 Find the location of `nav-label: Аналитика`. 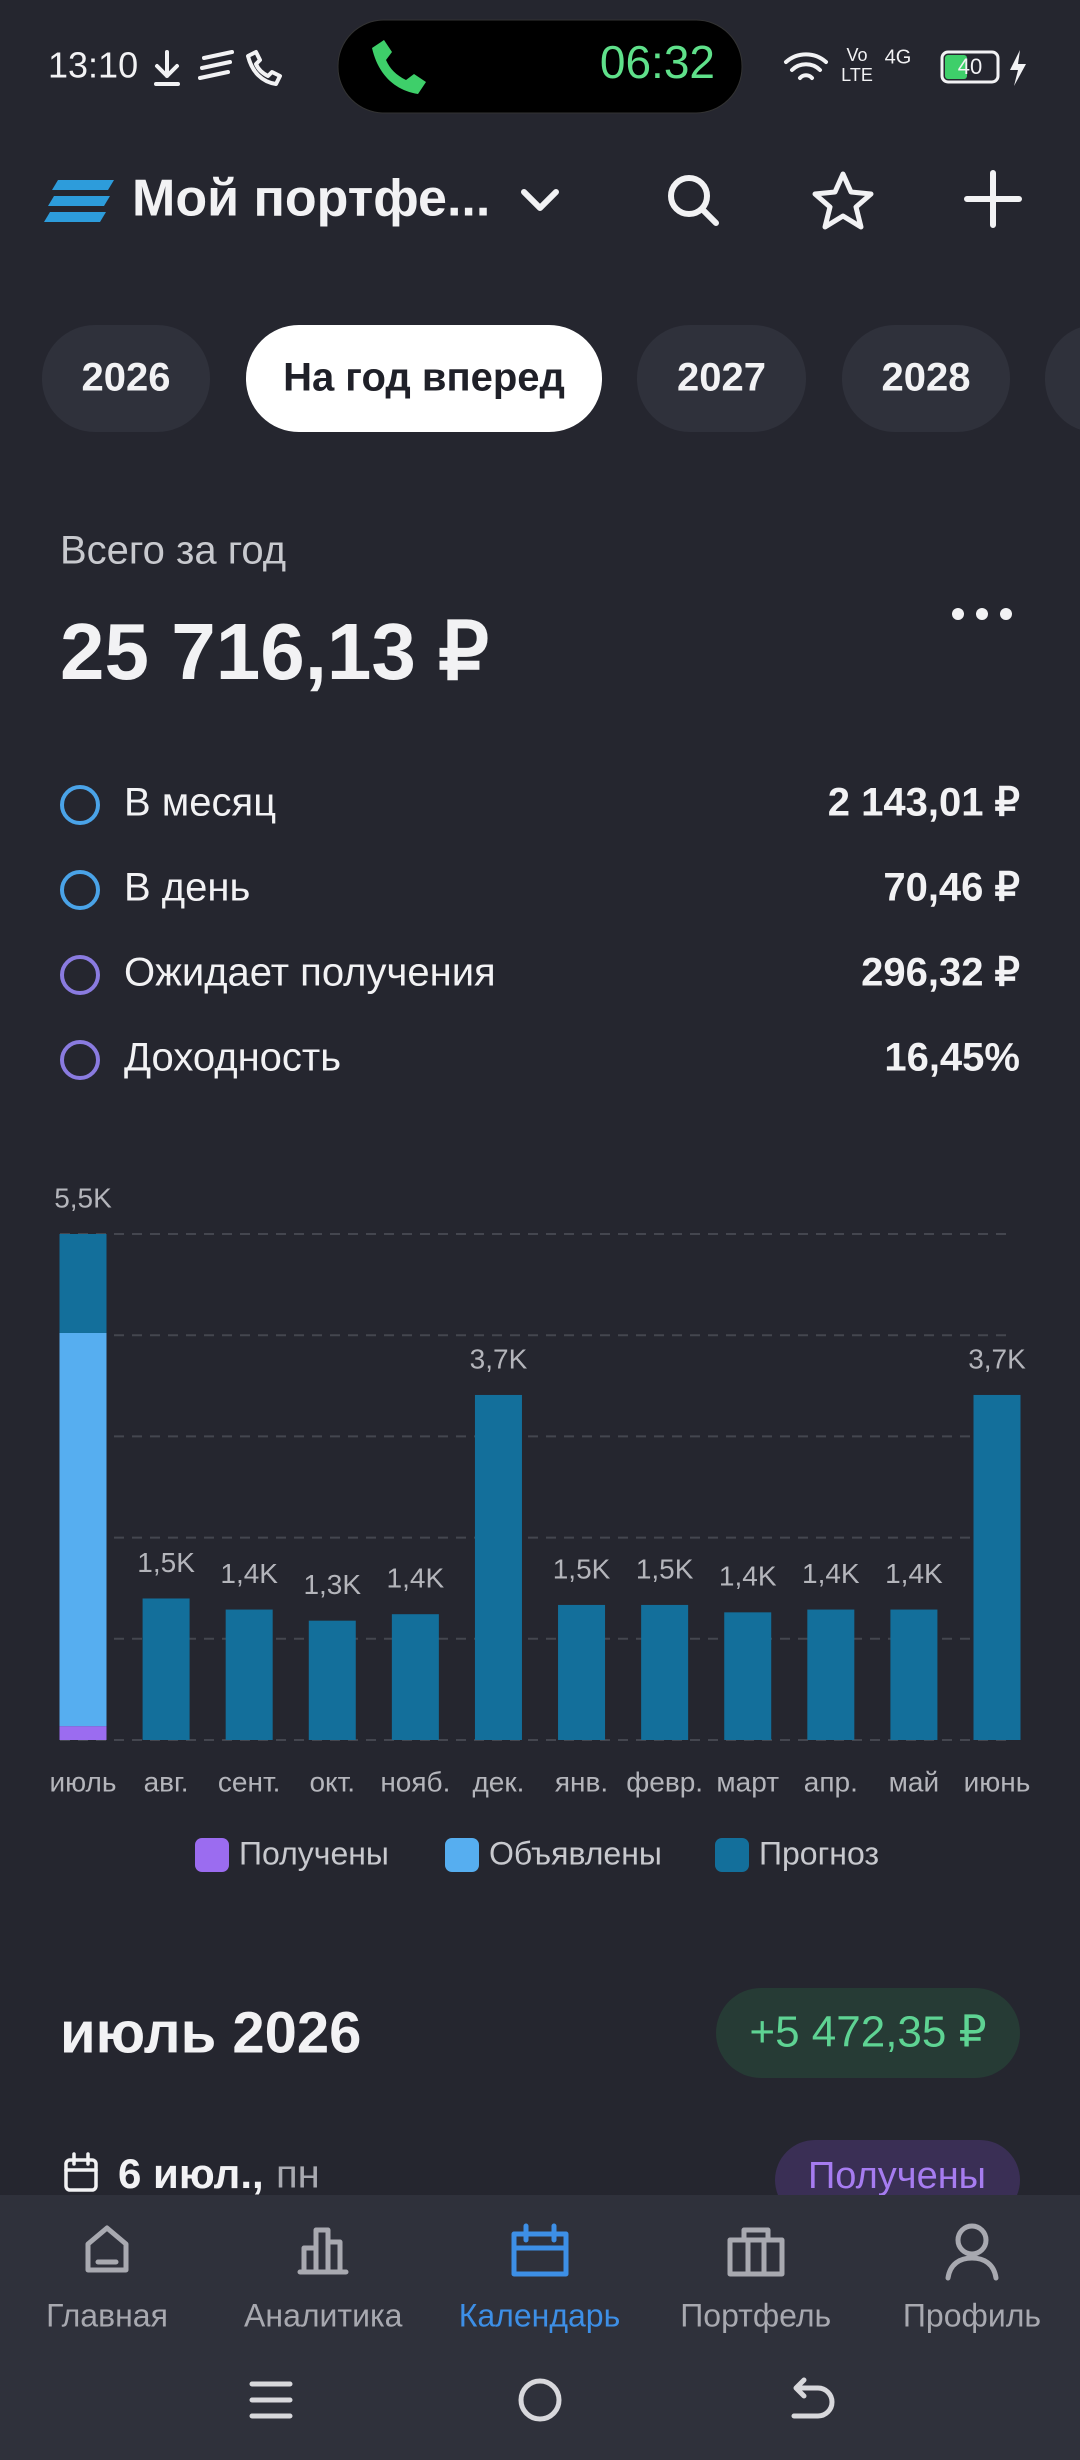

nav-label: Аналитика is located at coordinates (323, 2315).